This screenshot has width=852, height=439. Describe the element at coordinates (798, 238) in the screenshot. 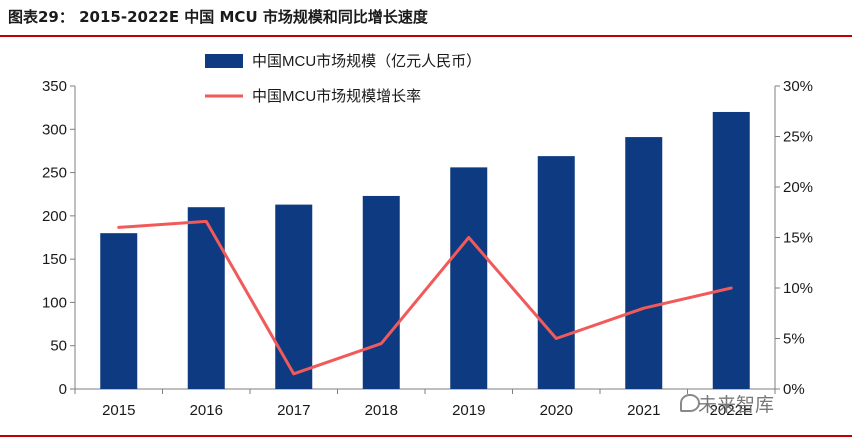

I see `y-right-tick-label: 15%` at that location.